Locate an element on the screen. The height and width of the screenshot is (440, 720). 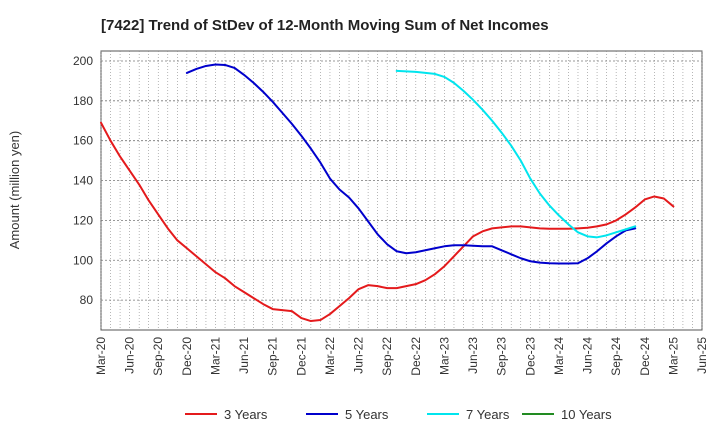
x-tick-label: Mar-22 is located at coordinates (330, 356).